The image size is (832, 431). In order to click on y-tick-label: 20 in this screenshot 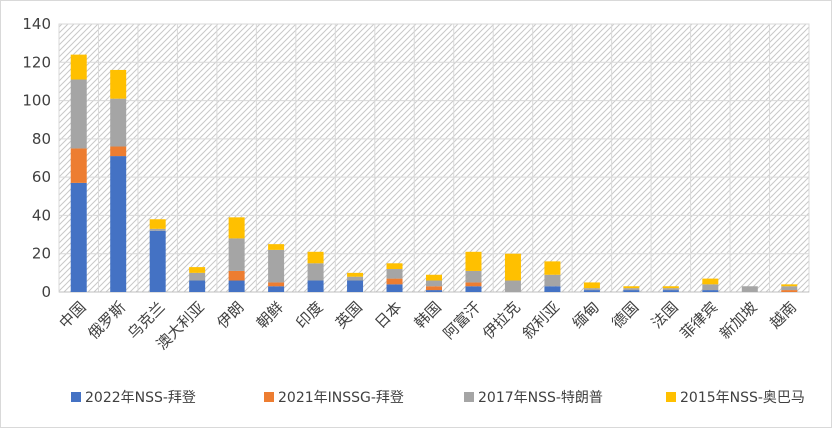, I will do `click(41, 254)`.